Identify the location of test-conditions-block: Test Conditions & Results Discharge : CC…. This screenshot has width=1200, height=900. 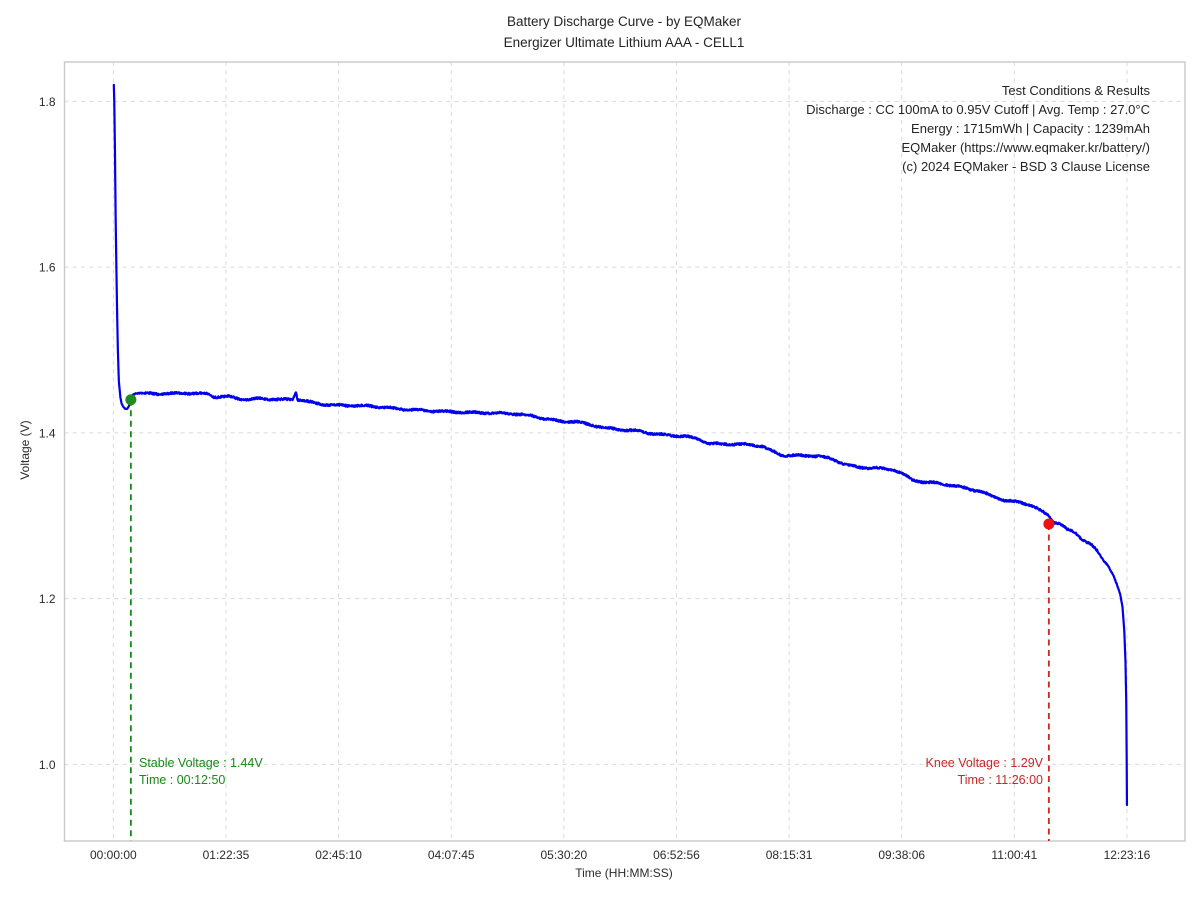
(978, 128).